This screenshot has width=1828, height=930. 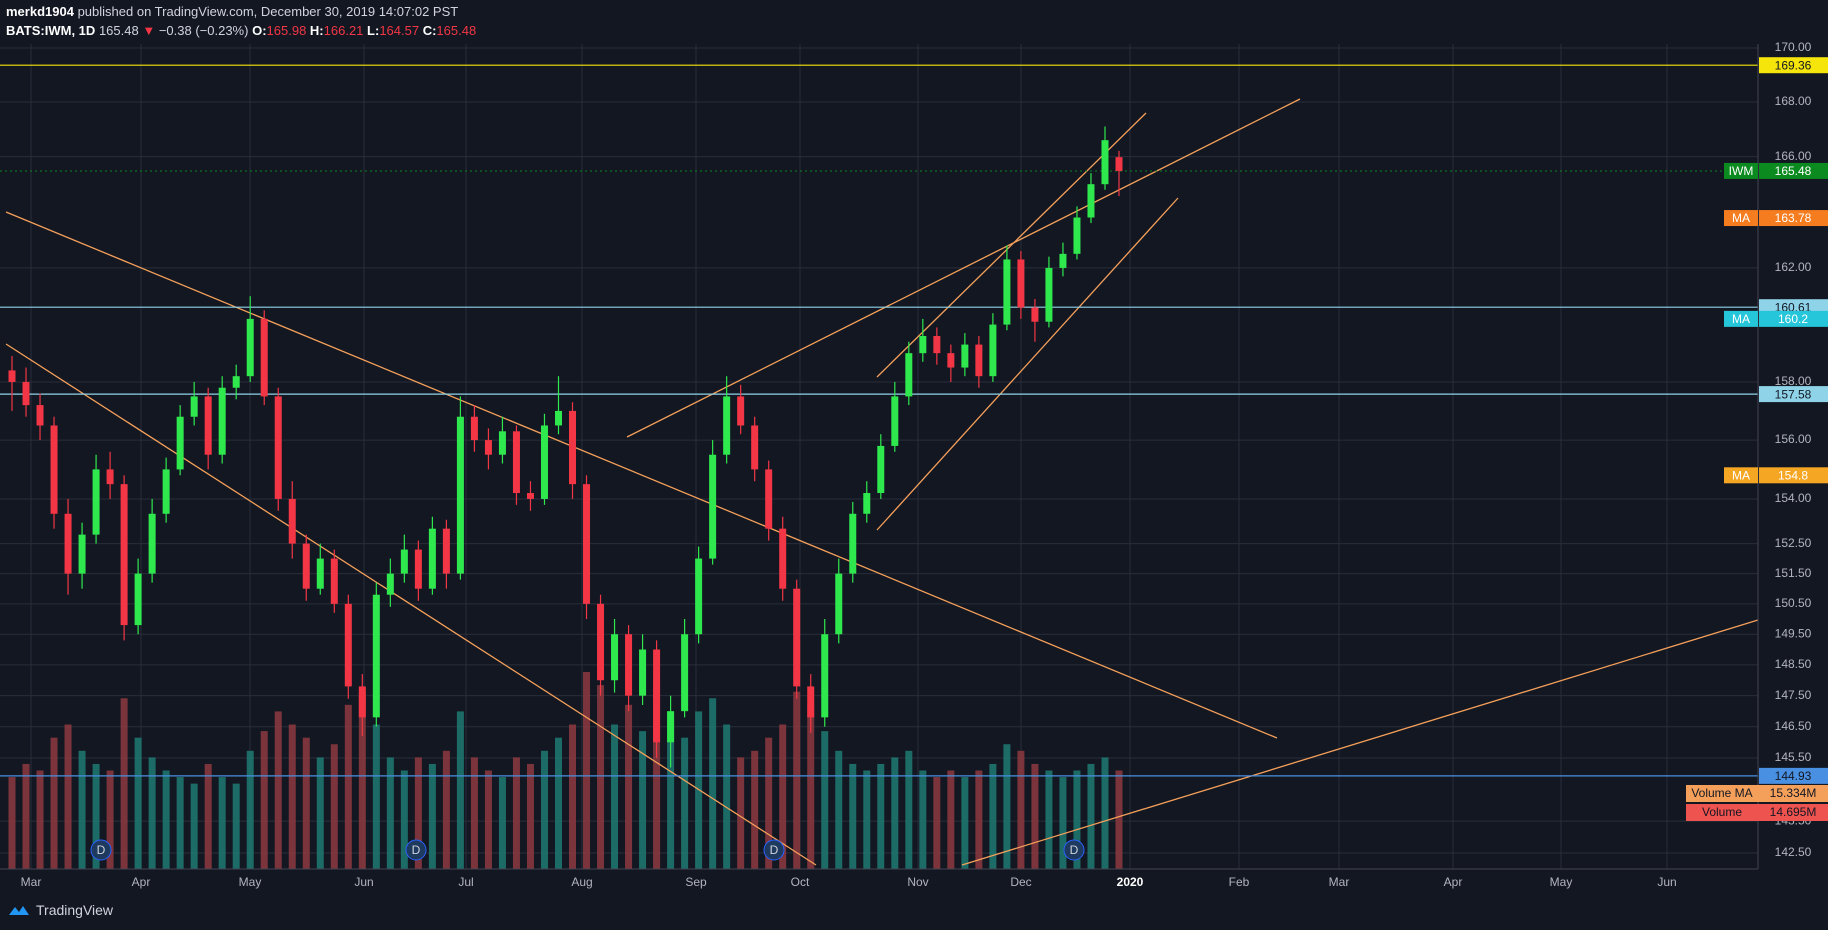 I want to click on last: 165.48, so click(x=118, y=30).